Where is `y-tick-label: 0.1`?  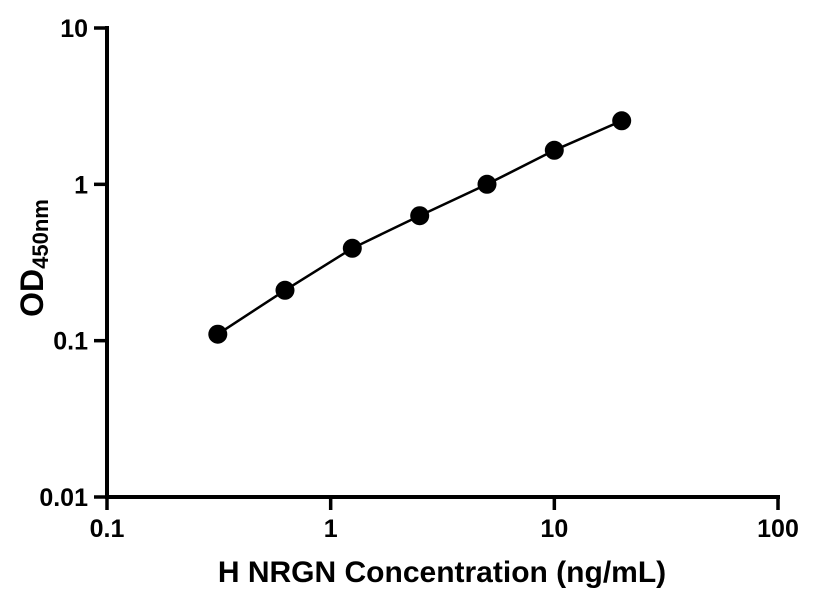 y-tick-label: 0.1 is located at coordinates (70, 342).